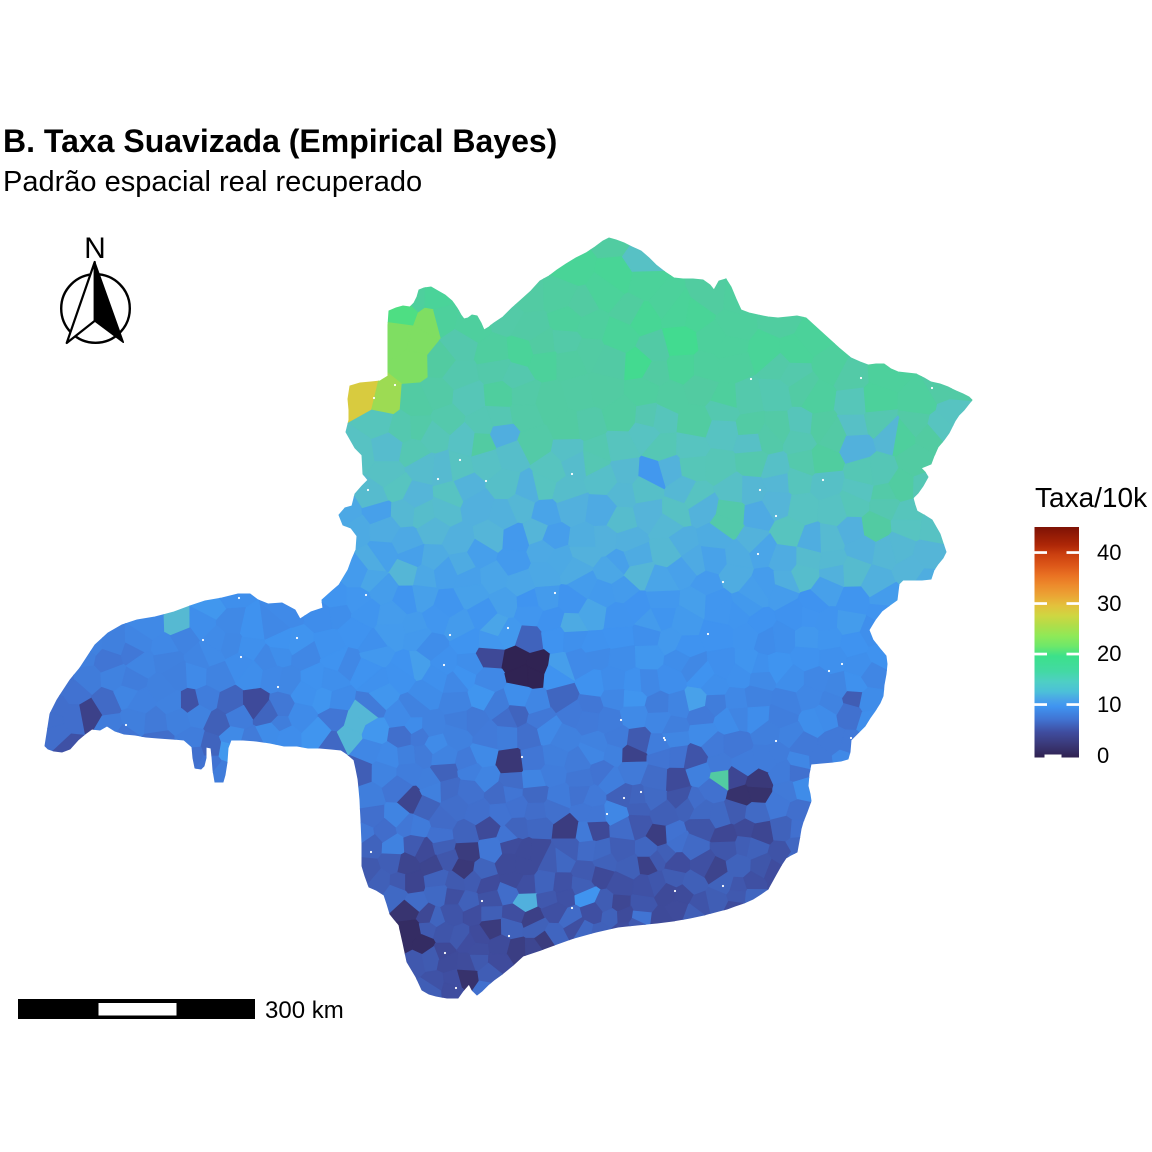  What do you see at coordinates (1109, 552) in the screenshot?
I see `svg-text: 40` at bounding box center [1109, 552].